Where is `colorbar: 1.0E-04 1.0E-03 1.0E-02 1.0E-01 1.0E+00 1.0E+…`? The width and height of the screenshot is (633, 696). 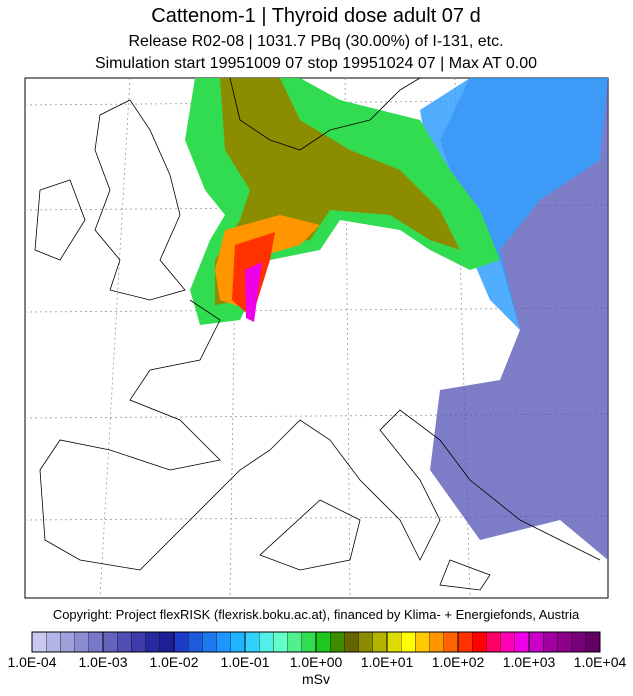
colorbar: 1.0E-04 1.0E-03 1.0E-02 1.0E-01 1.0E+00 1.0E+… is located at coordinates (317, 650).